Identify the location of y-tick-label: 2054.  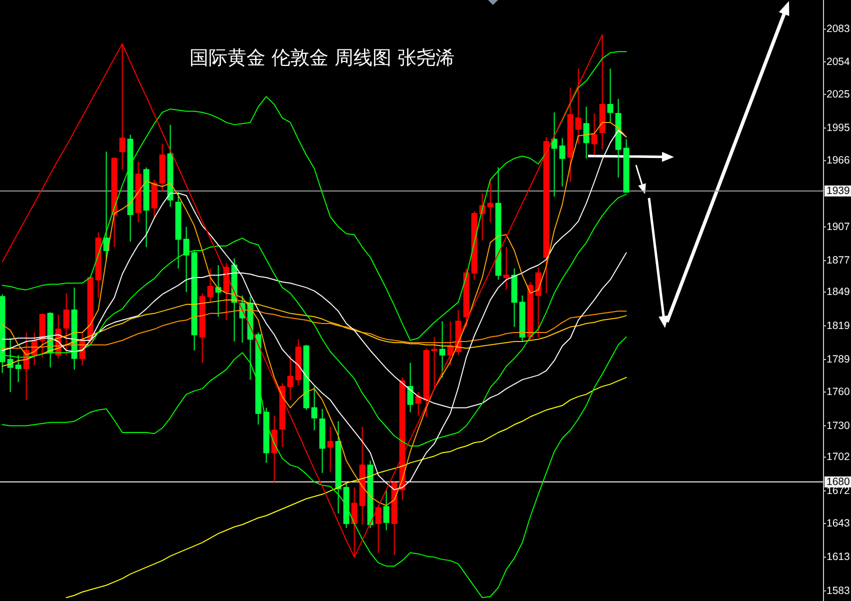
(838, 62).